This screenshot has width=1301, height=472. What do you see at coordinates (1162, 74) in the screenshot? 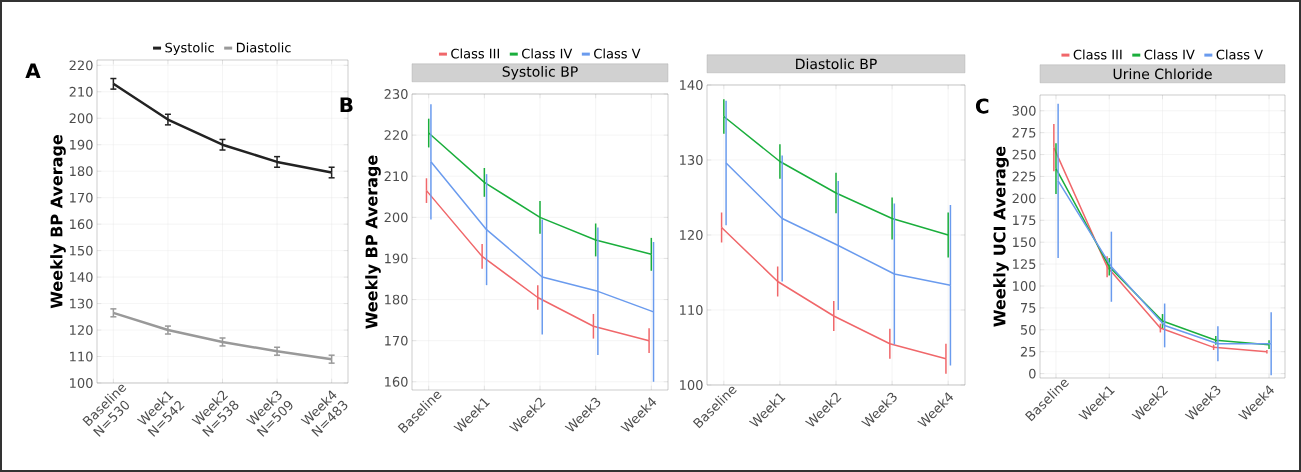
I see `chart-title: Urine Chloride` at bounding box center [1162, 74].